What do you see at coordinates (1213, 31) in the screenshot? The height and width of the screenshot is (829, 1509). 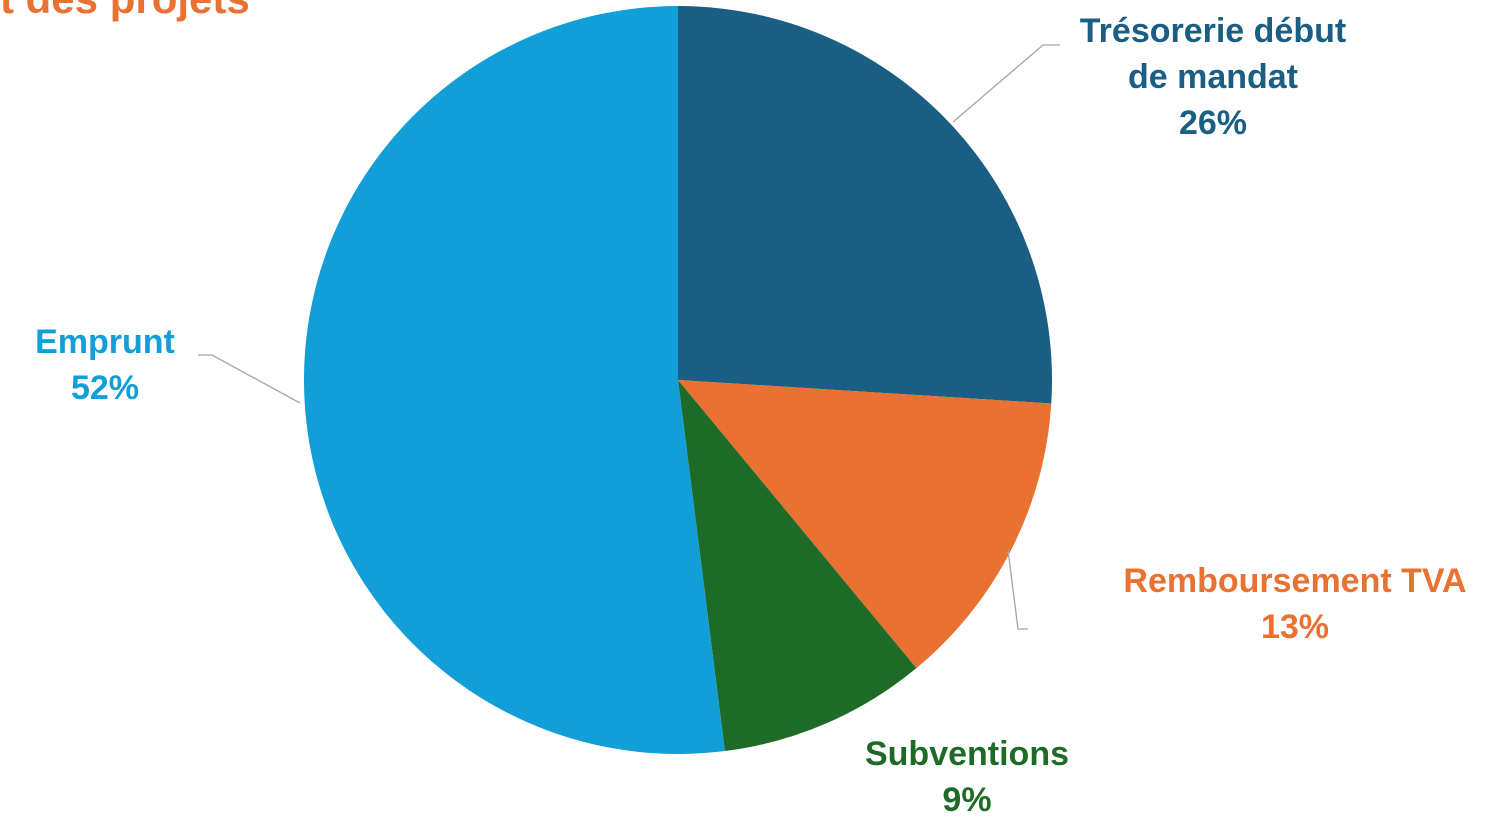 I see `slice-category-label: Trésorerie début` at bounding box center [1213, 31].